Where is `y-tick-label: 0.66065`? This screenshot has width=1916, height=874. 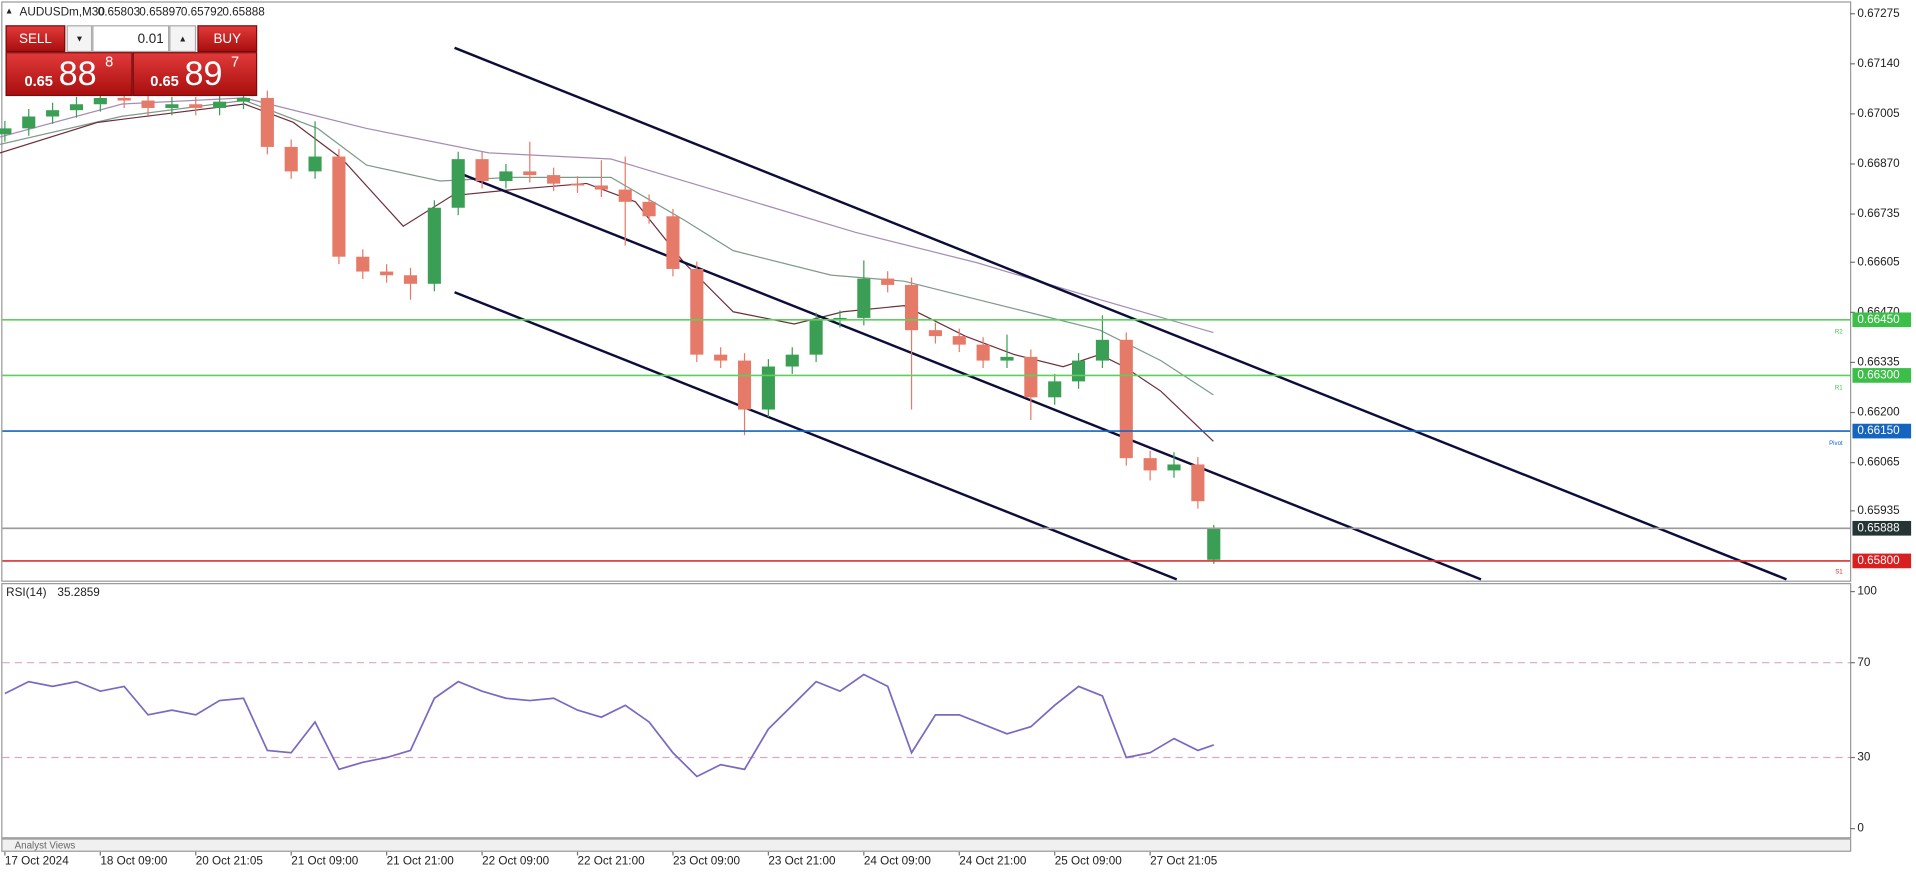 y-tick-label: 0.66065 is located at coordinates (1878, 462).